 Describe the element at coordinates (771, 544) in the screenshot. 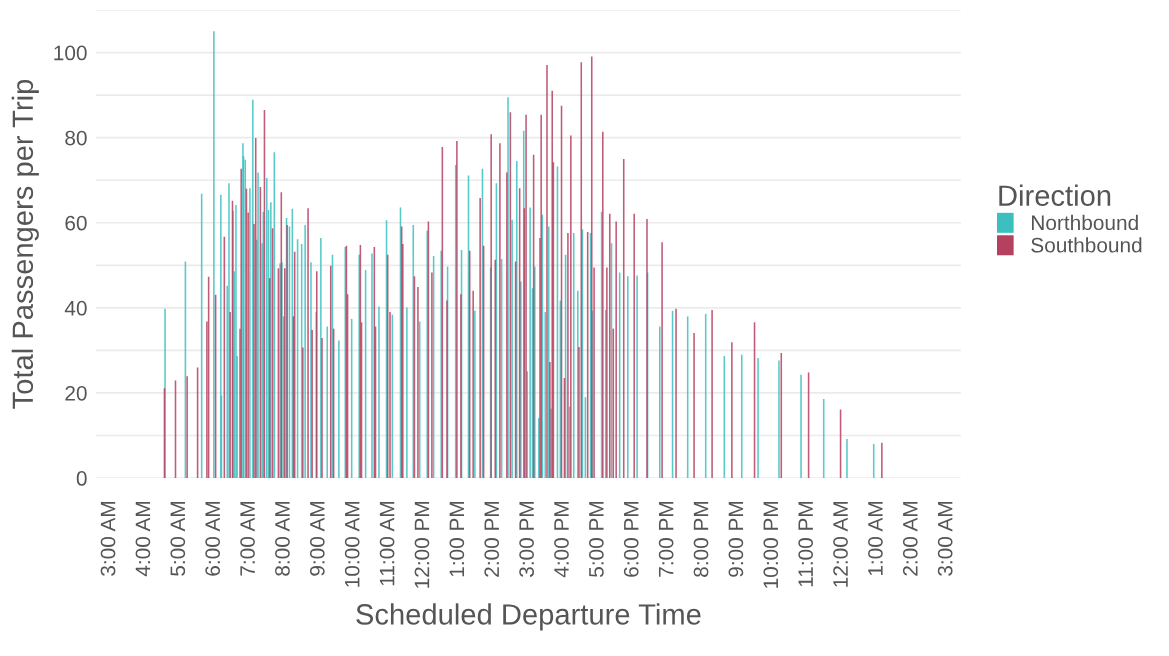

I see `x-tick-label: 10:00 PM` at that location.